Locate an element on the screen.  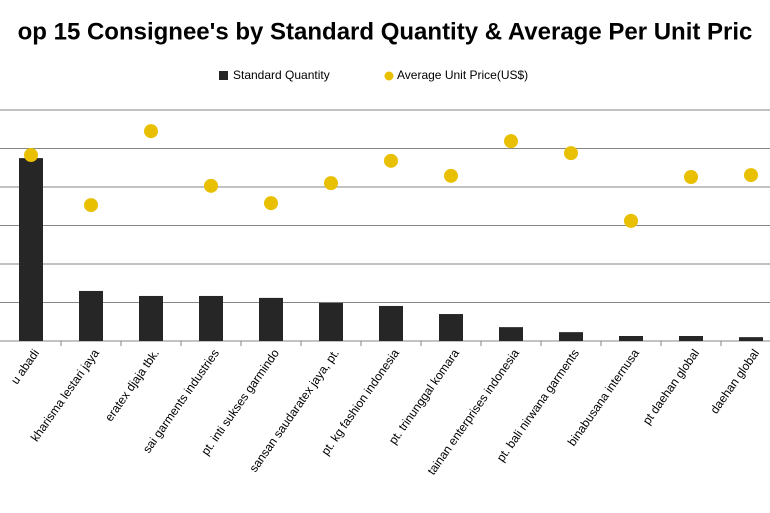
legend-label: Standard Quantity is located at coordinates (281, 75).